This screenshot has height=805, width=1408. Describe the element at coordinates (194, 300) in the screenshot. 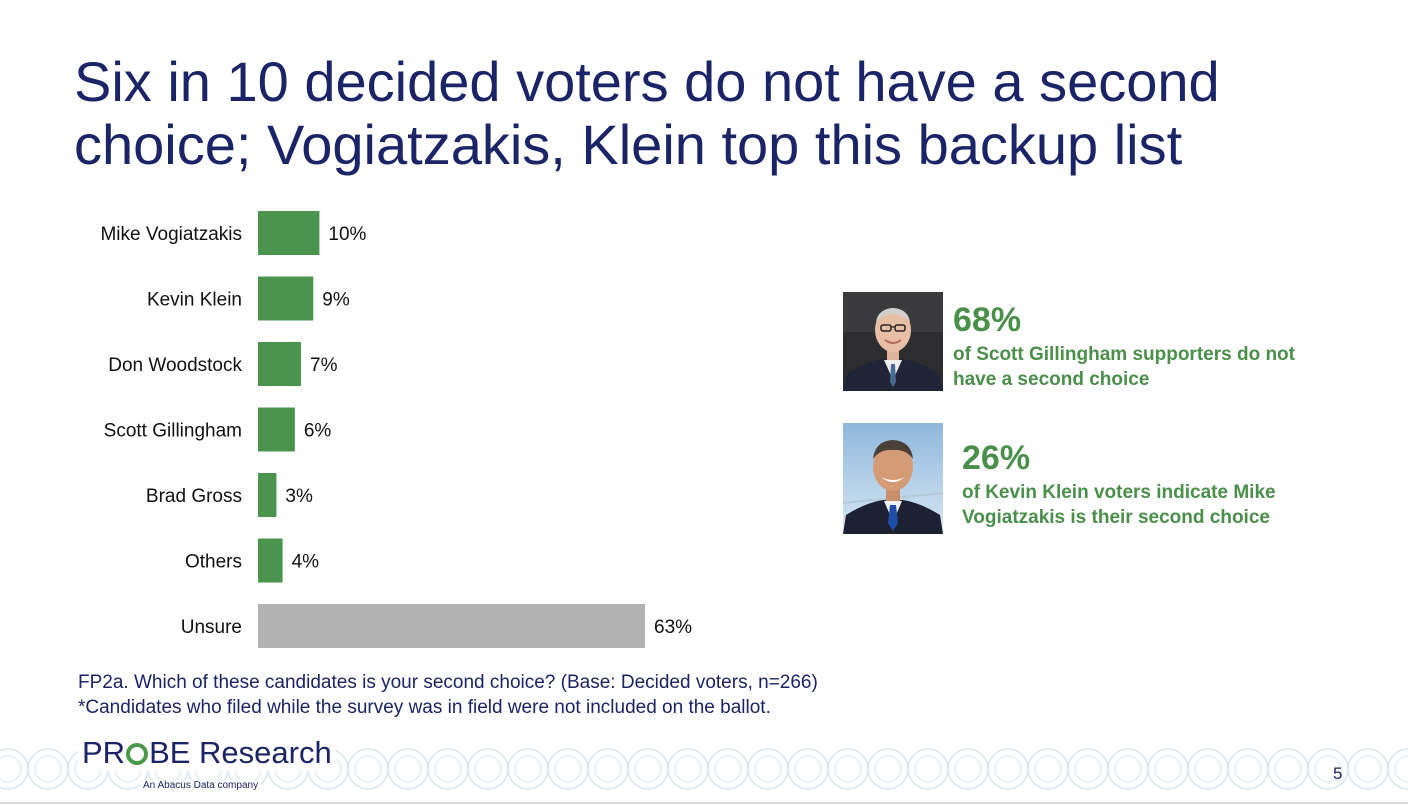

I see `category-label: Kevin Klein` at that location.